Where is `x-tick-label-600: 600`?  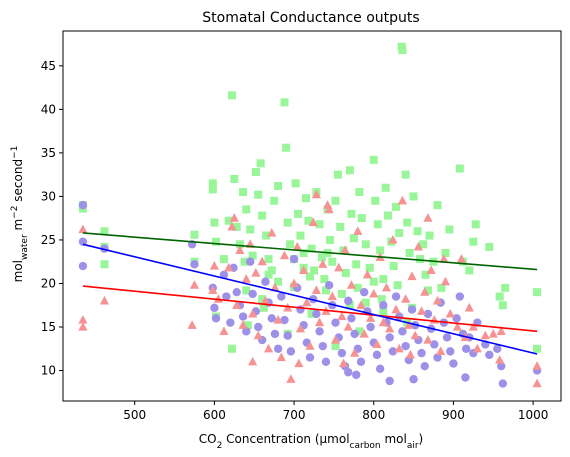
x-tick-label-600: 600 is located at coordinates (214, 415).